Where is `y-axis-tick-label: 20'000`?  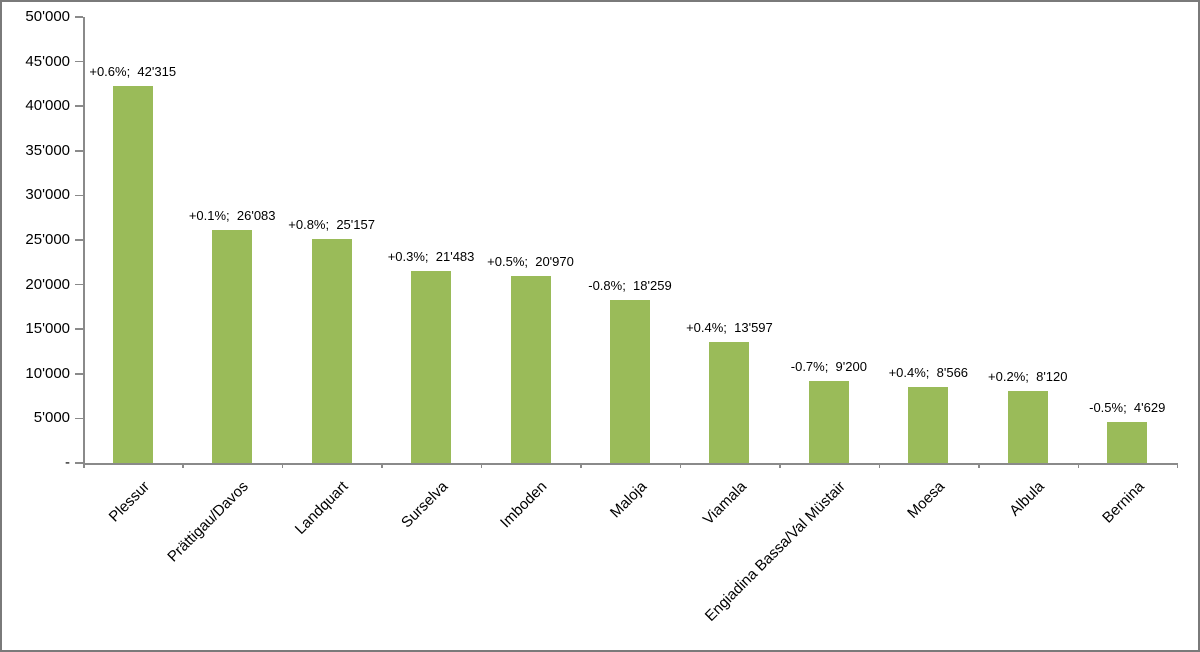 y-axis-tick-label: 20'000 is located at coordinates (47, 284).